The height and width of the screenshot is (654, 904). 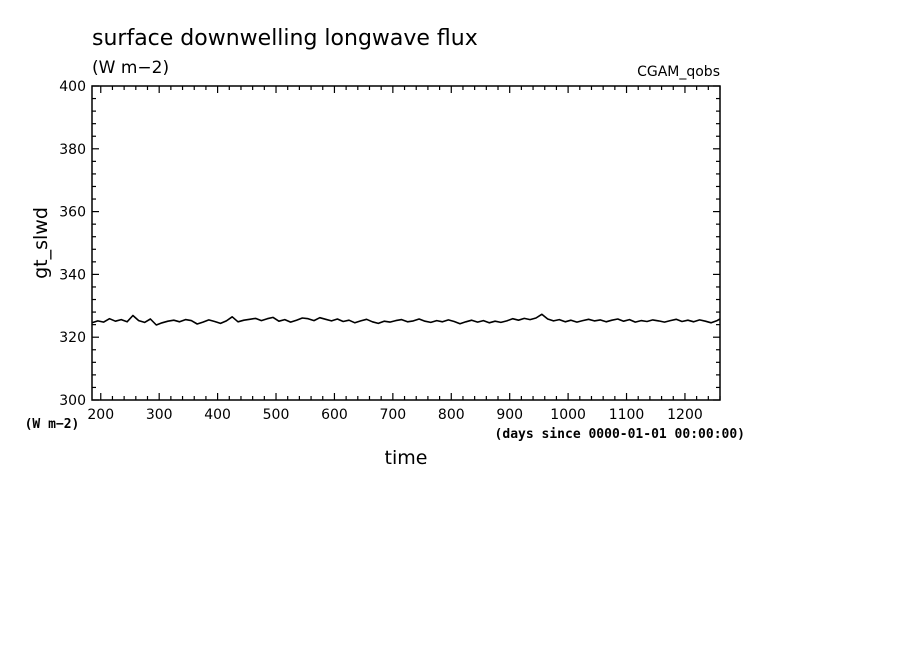 I want to click on x-axis-label: time, so click(x=406, y=458).